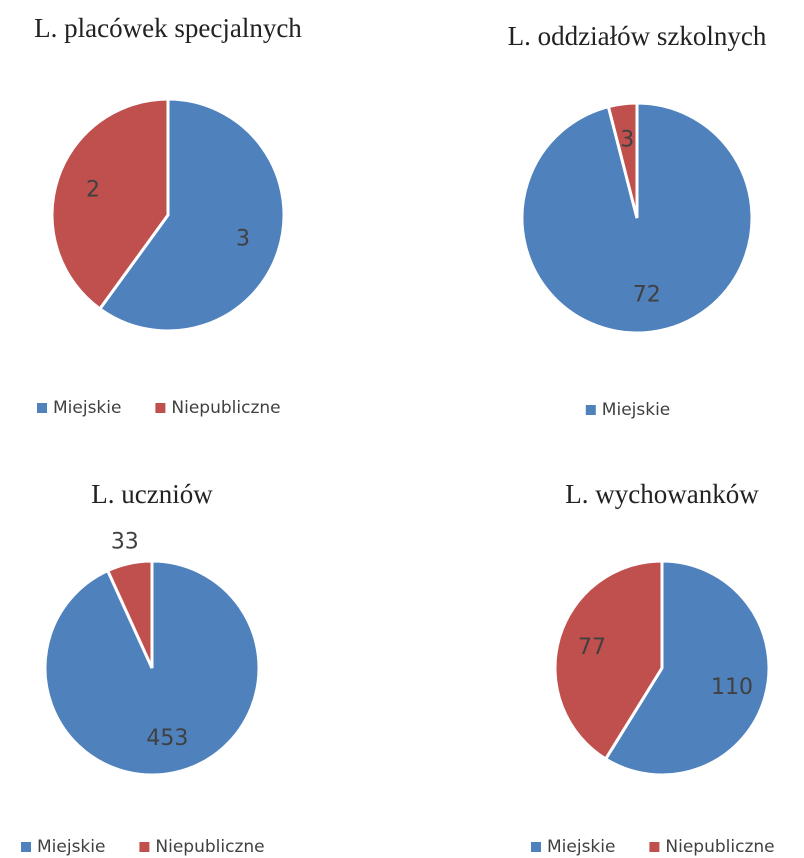  Describe the element at coordinates (93, 190) in the screenshot. I see `data-label: 2` at that location.